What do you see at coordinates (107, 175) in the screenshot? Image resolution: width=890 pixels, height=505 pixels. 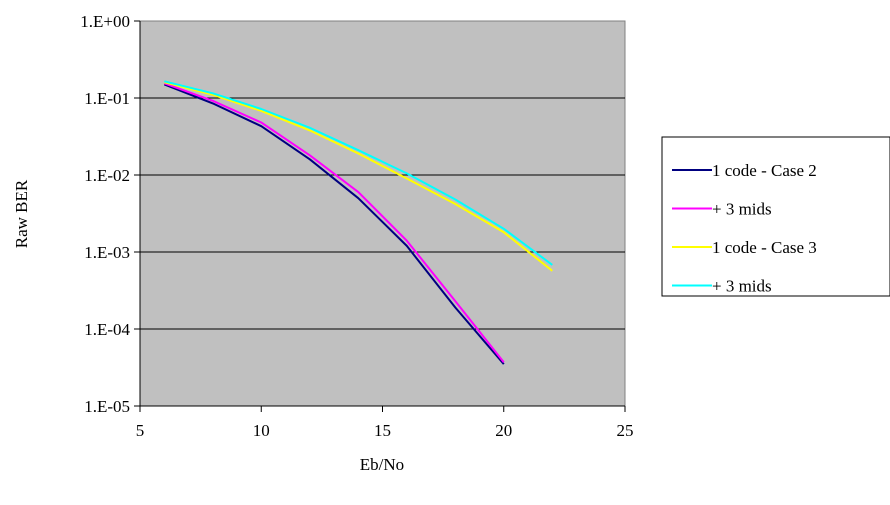 I see `y-tick-label: 1.E-02` at bounding box center [107, 175].